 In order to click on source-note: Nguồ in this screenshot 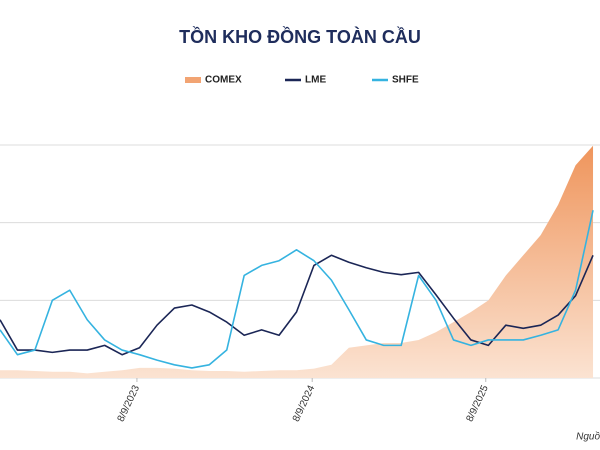, I will do `click(588, 437)`.